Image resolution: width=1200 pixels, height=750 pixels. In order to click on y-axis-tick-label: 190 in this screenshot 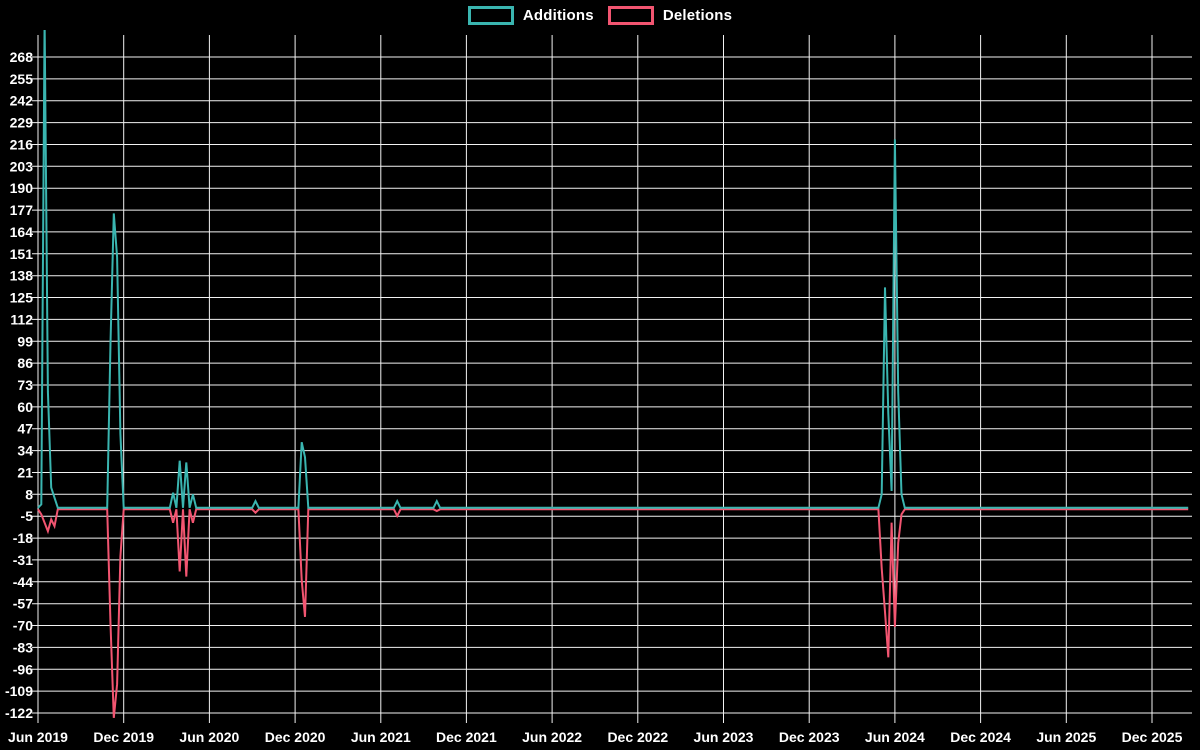, I will do `click(22, 188)`.